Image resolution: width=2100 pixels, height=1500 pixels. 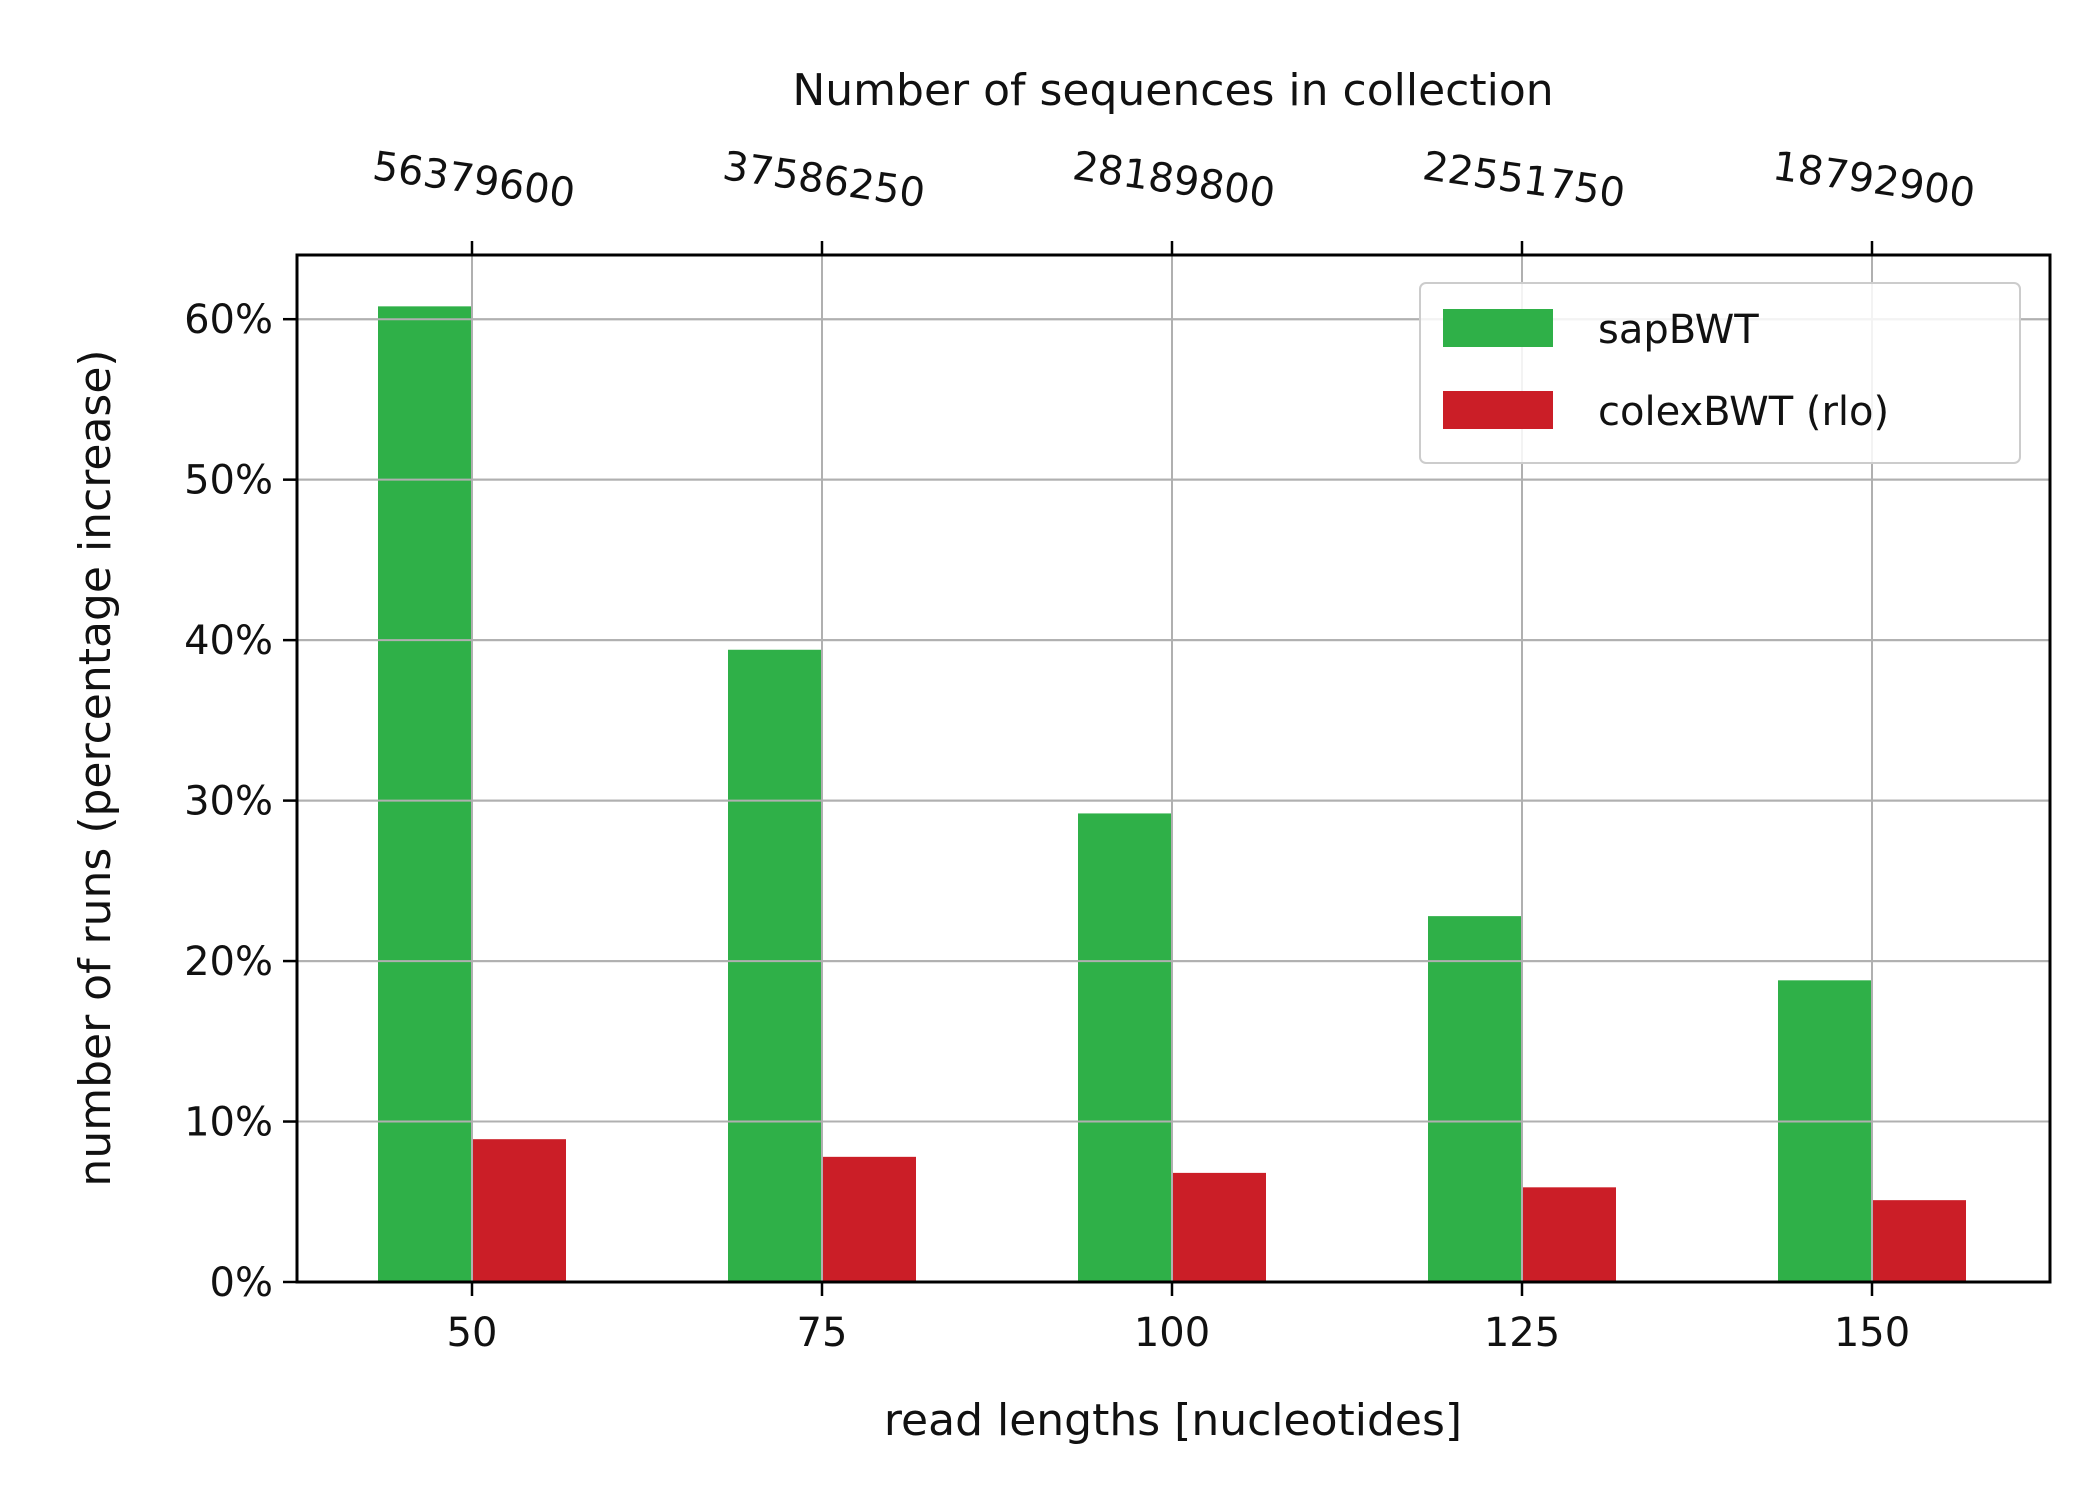 What do you see at coordinates (824, 180) in the screenshot?
I see `top-tick-label: 37586250` at bounding box center [824, 180].